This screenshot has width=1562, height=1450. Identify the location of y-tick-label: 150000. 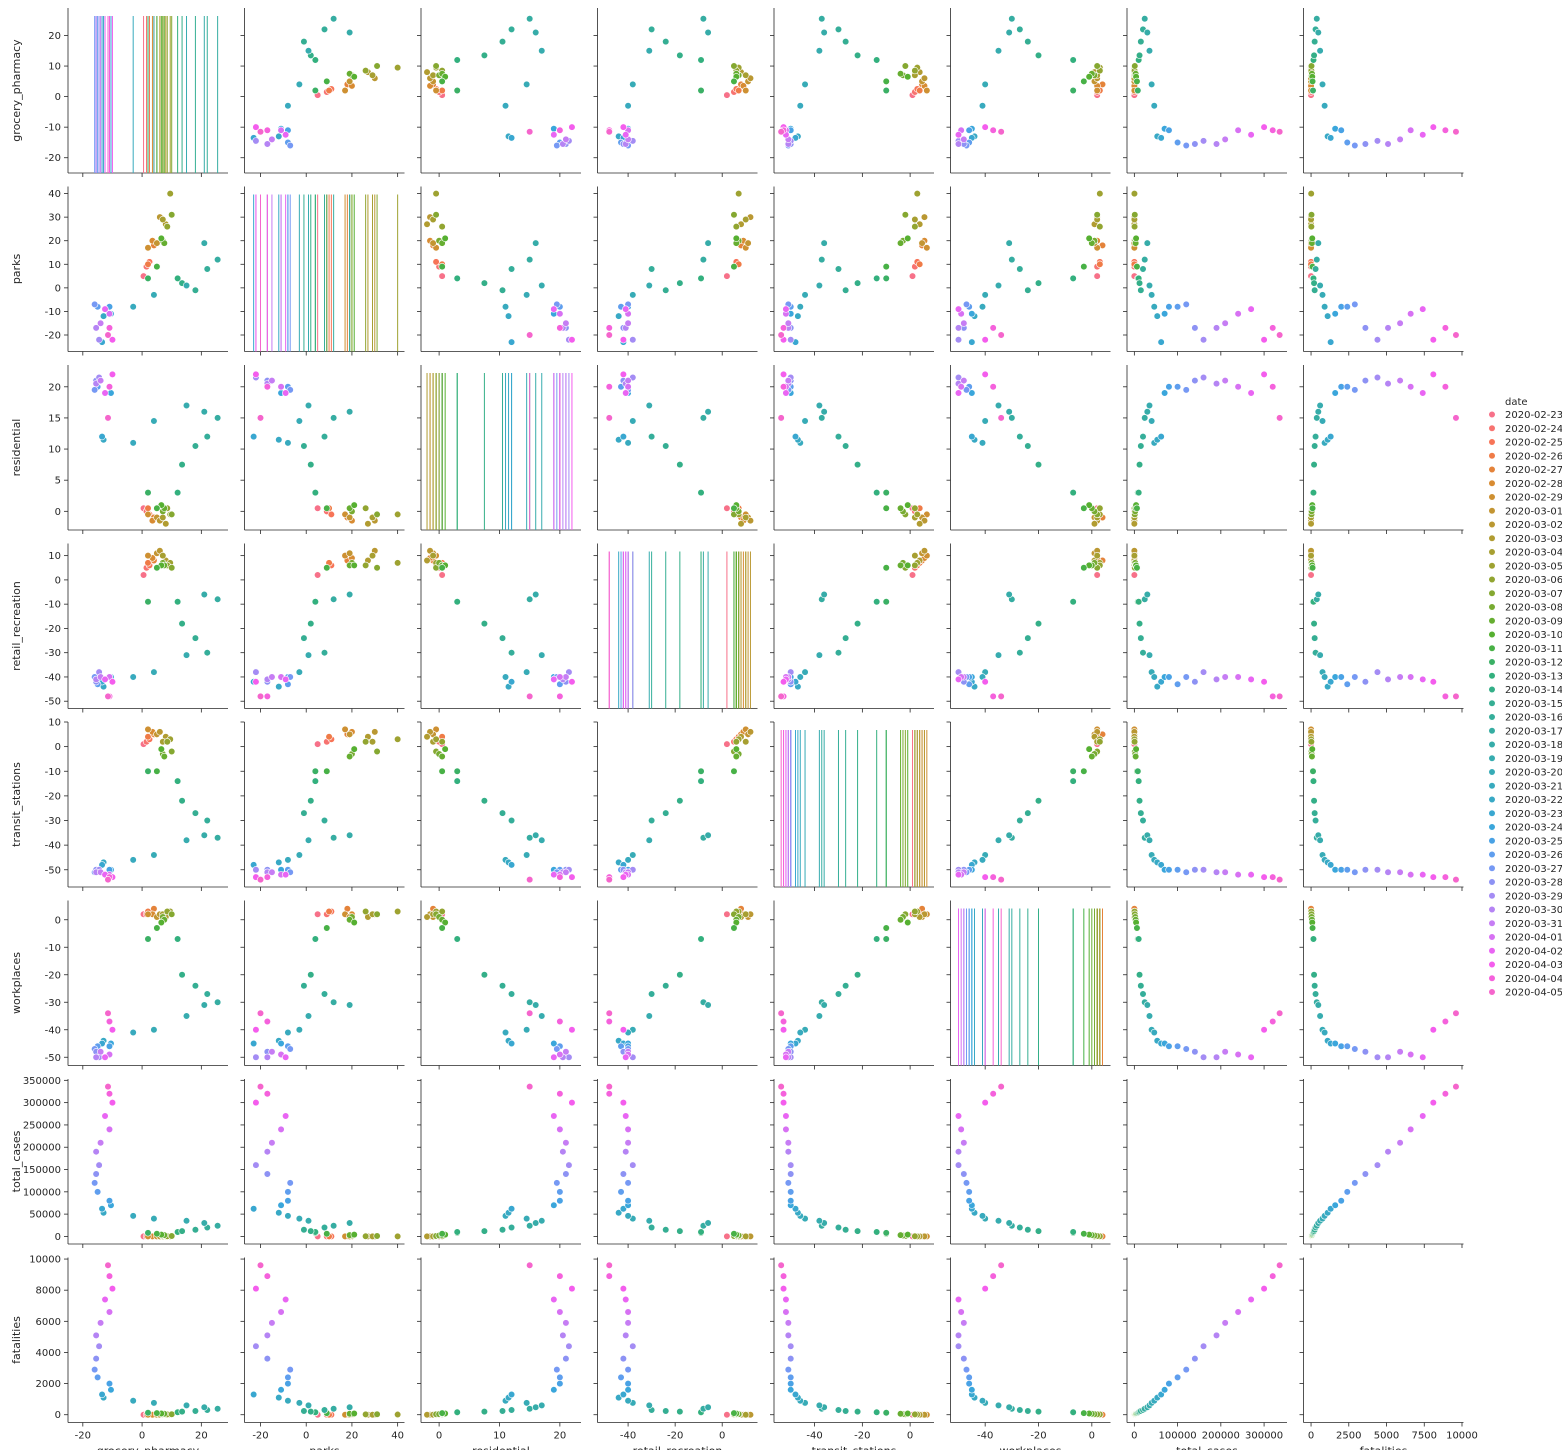
(42, 1170).